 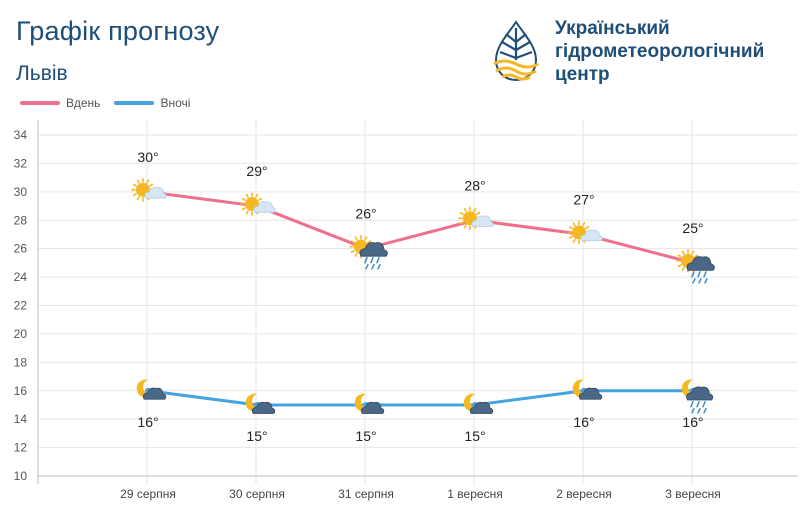 I want to click on y-tick-label: 14, so click(x=21, y=419).